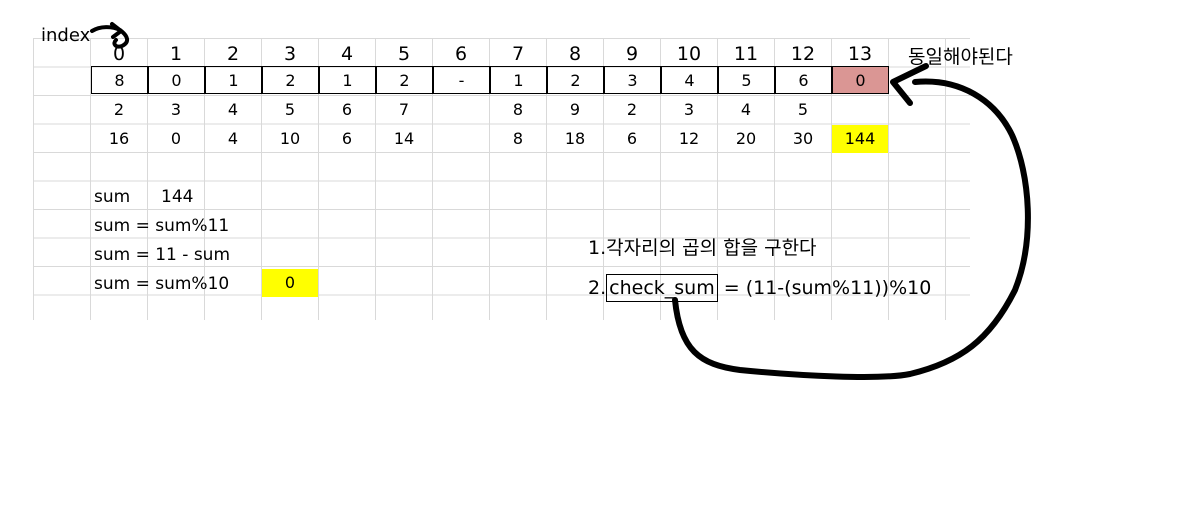 The height and width of the screenshot is (514, 1178). Describe the element at coordinates (575, 54) in the screenshot. I see `index-header-8: 8` at that location.